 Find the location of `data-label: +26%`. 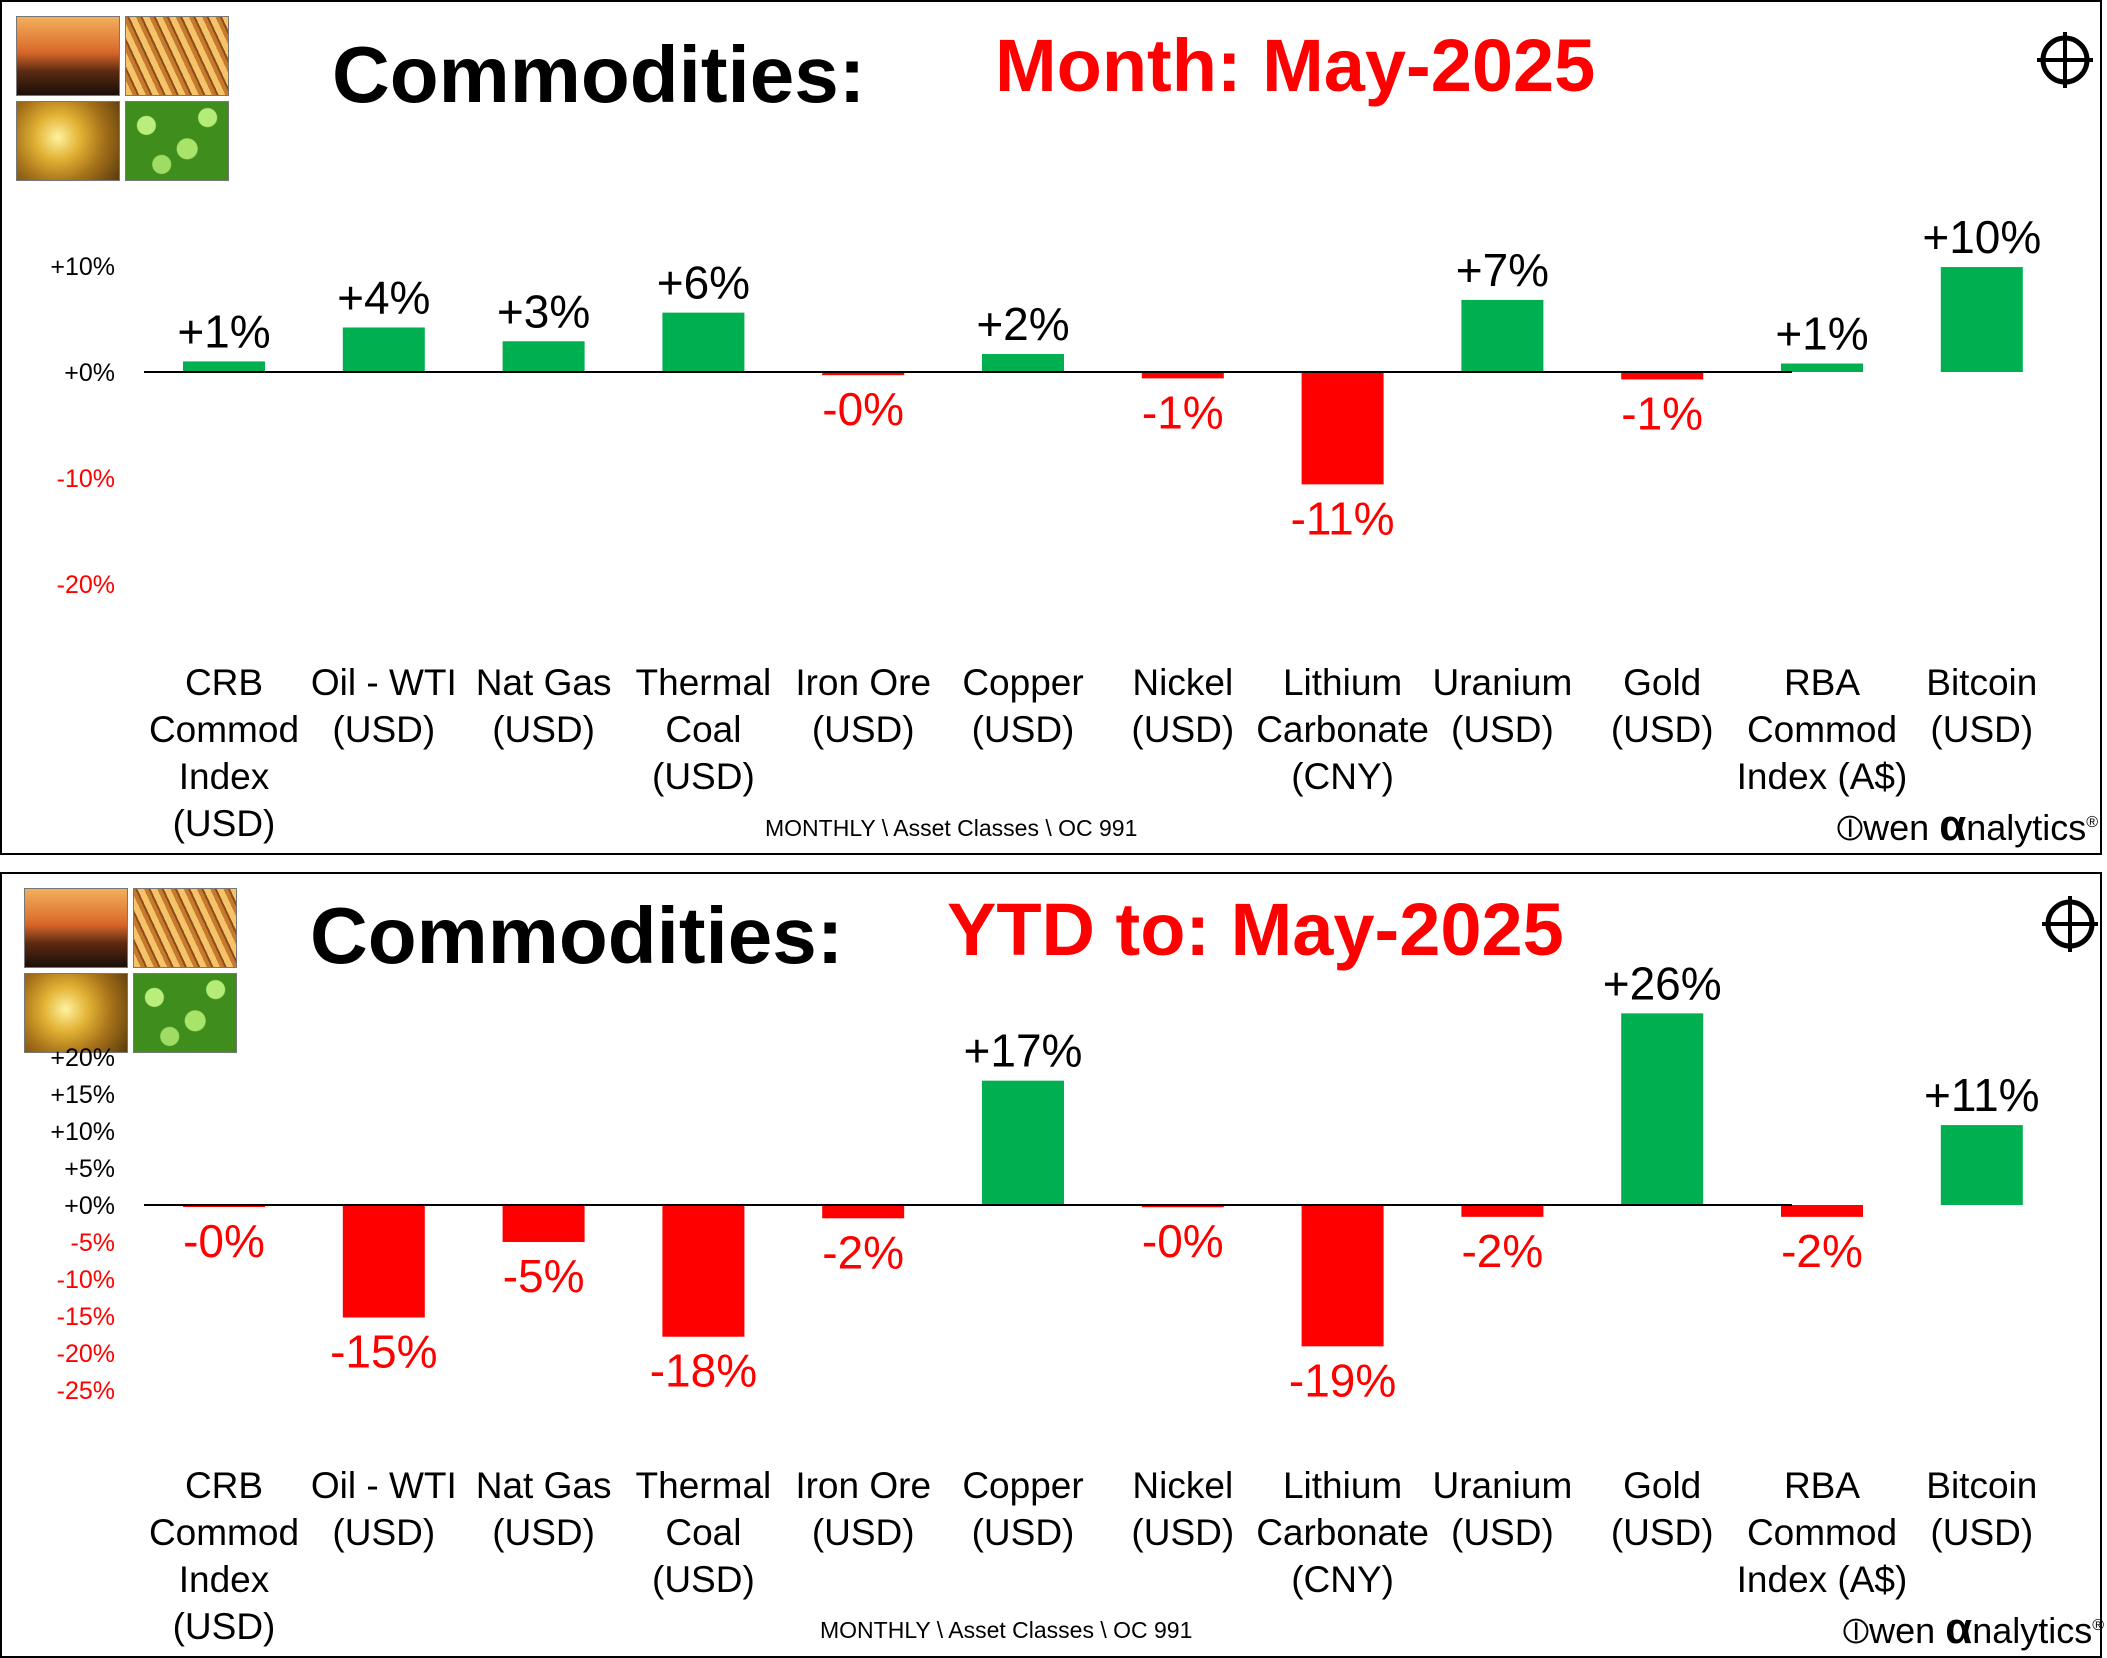

data-label: +26% is located at coordinates (1662, 983).